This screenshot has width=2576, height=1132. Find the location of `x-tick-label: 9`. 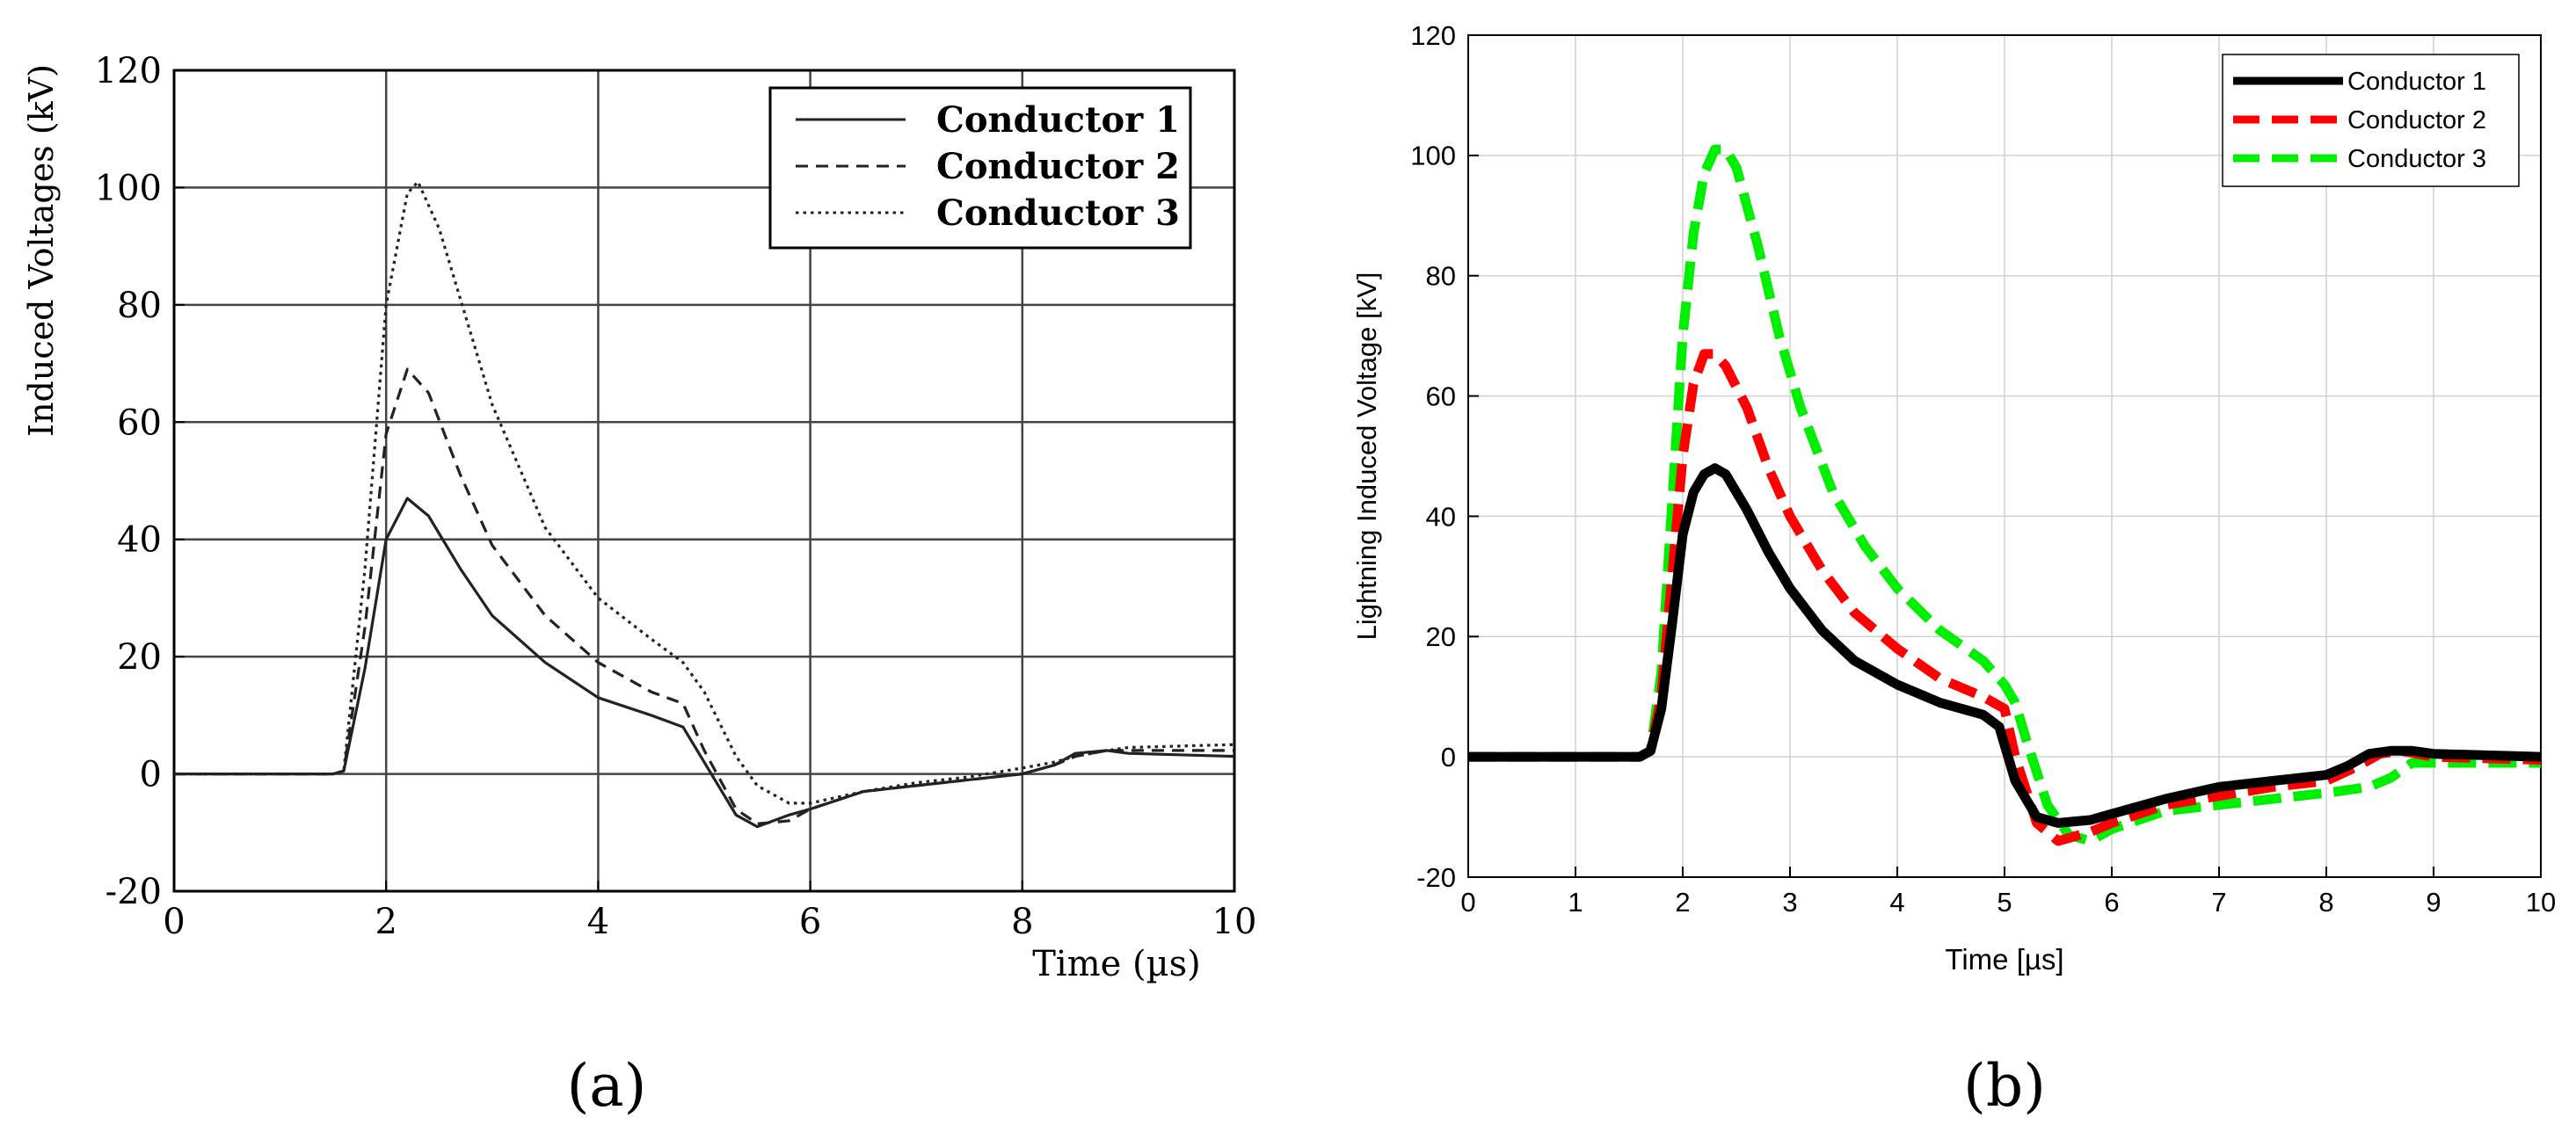

x-tick-label: 9 is located at coordinates (2433, 903).